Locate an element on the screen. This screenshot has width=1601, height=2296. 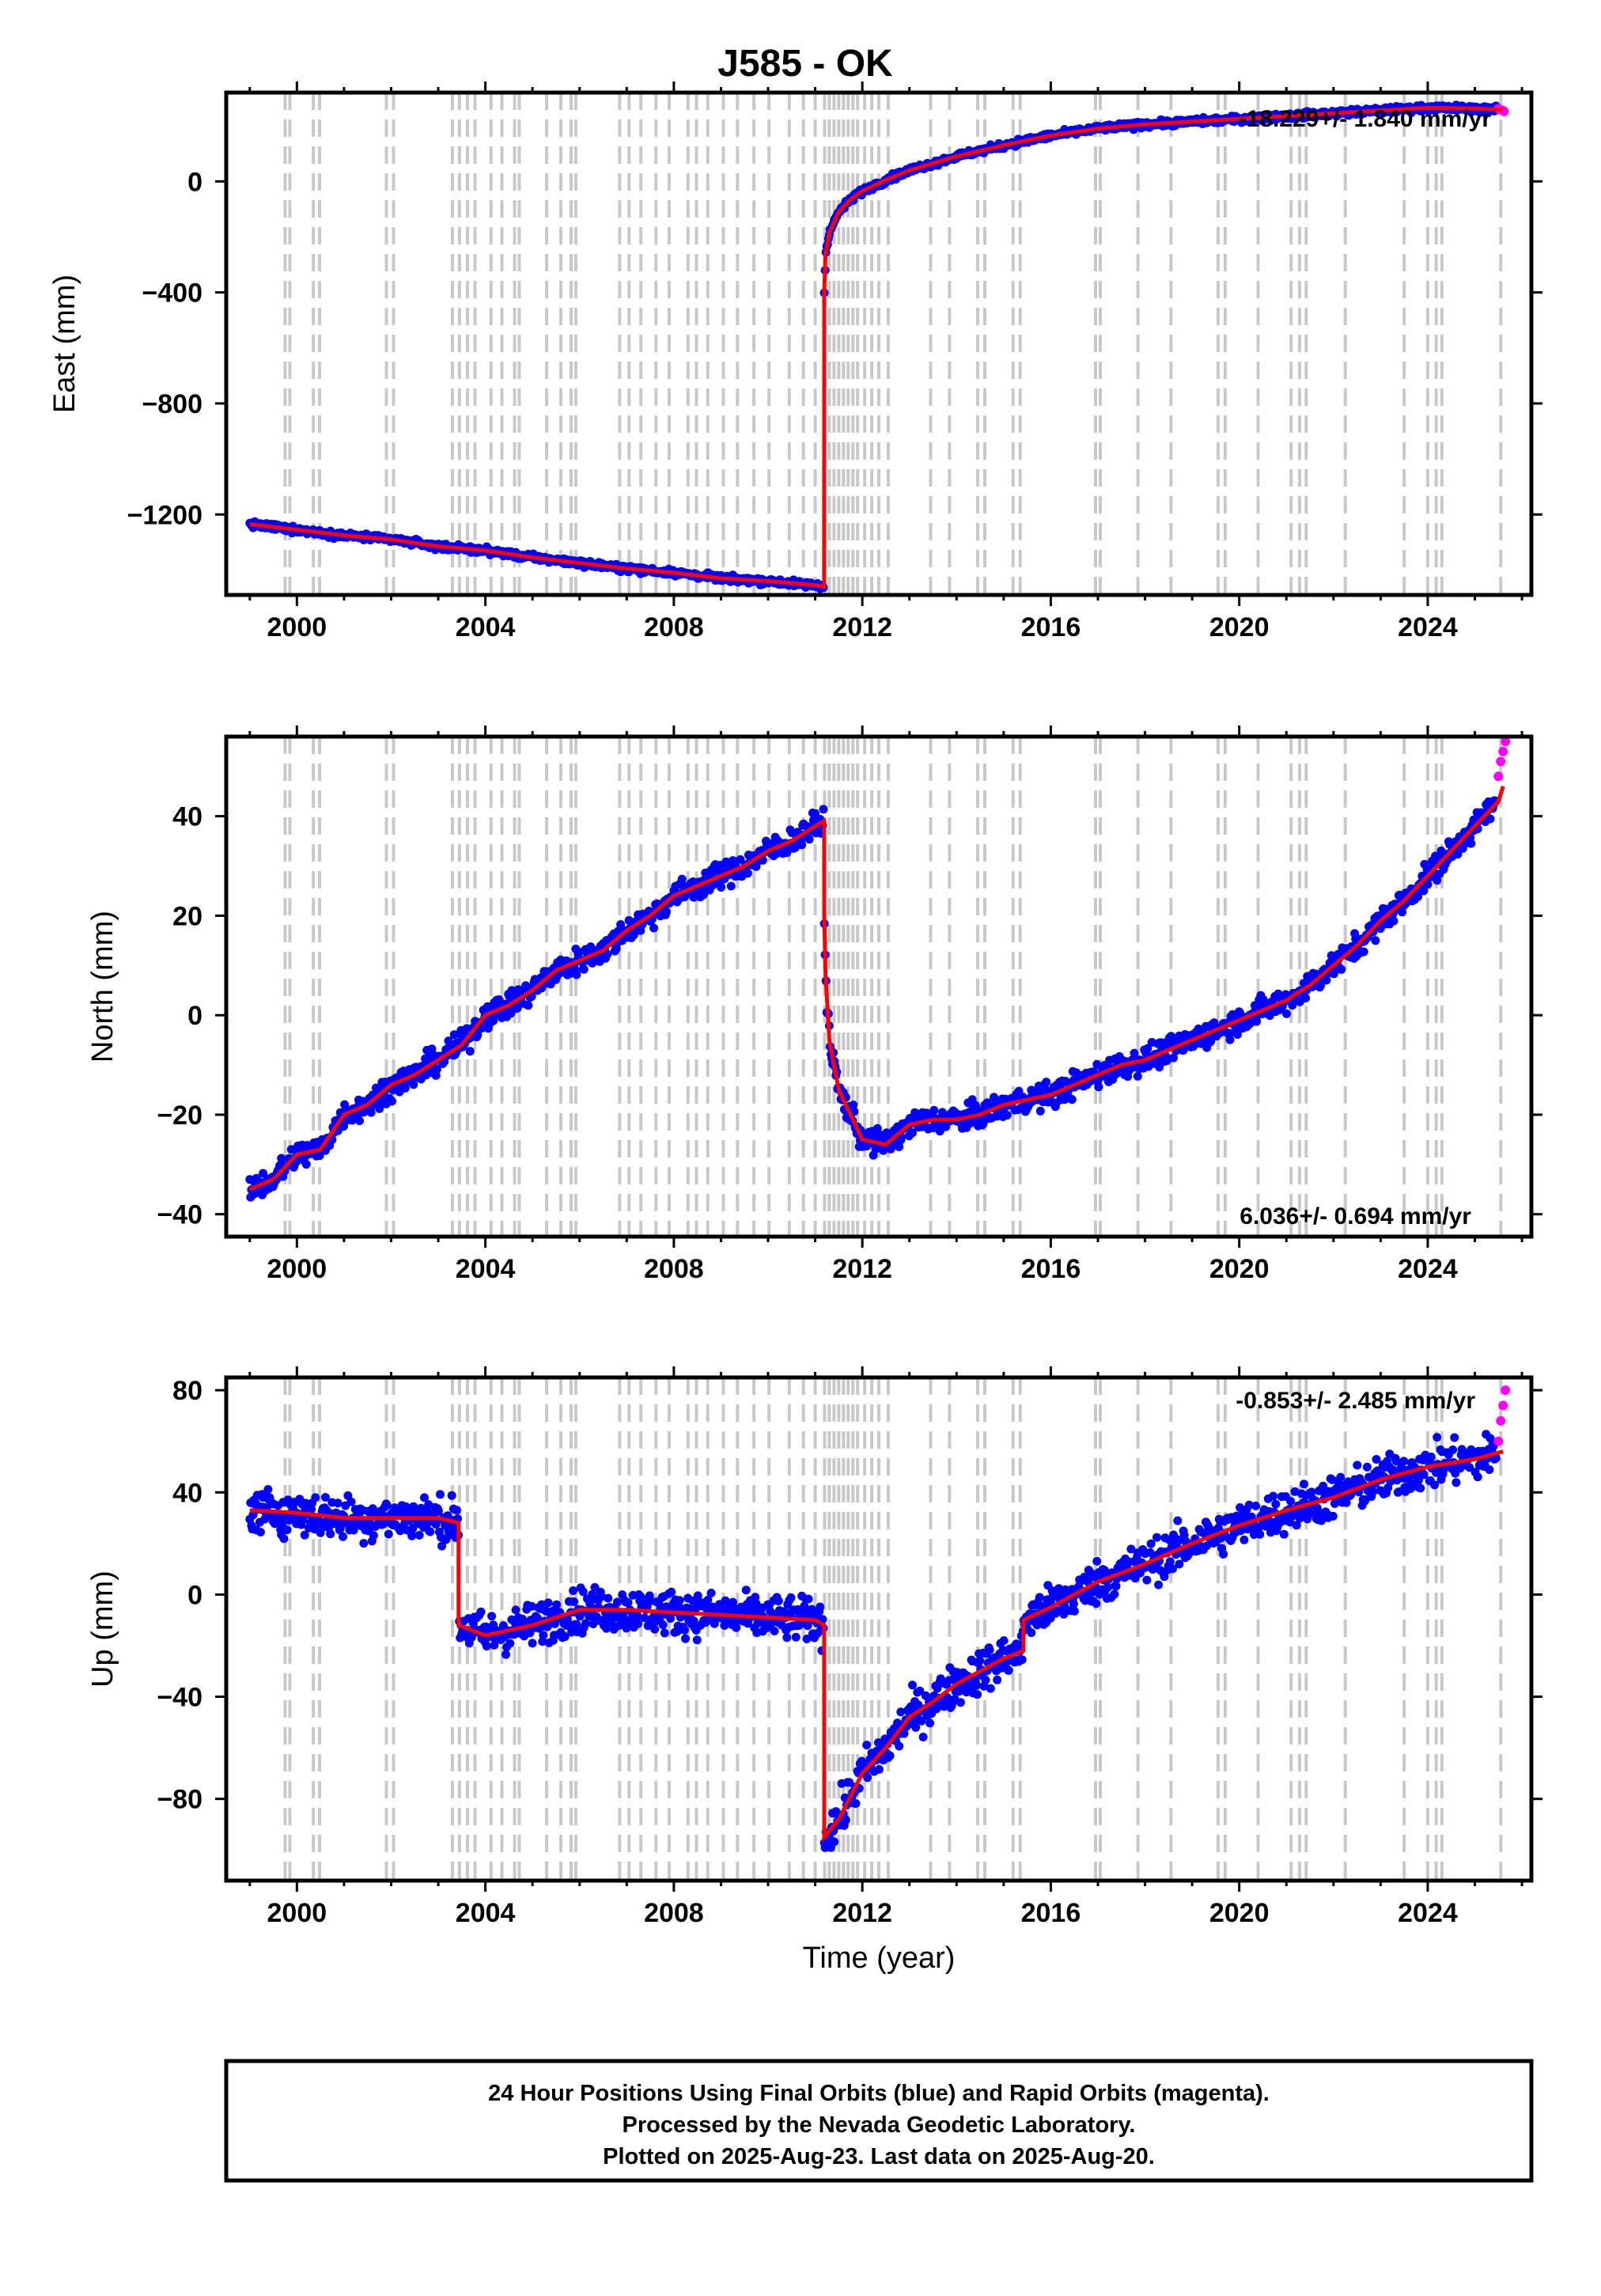
model-line is located at coordinates (877, 1646).